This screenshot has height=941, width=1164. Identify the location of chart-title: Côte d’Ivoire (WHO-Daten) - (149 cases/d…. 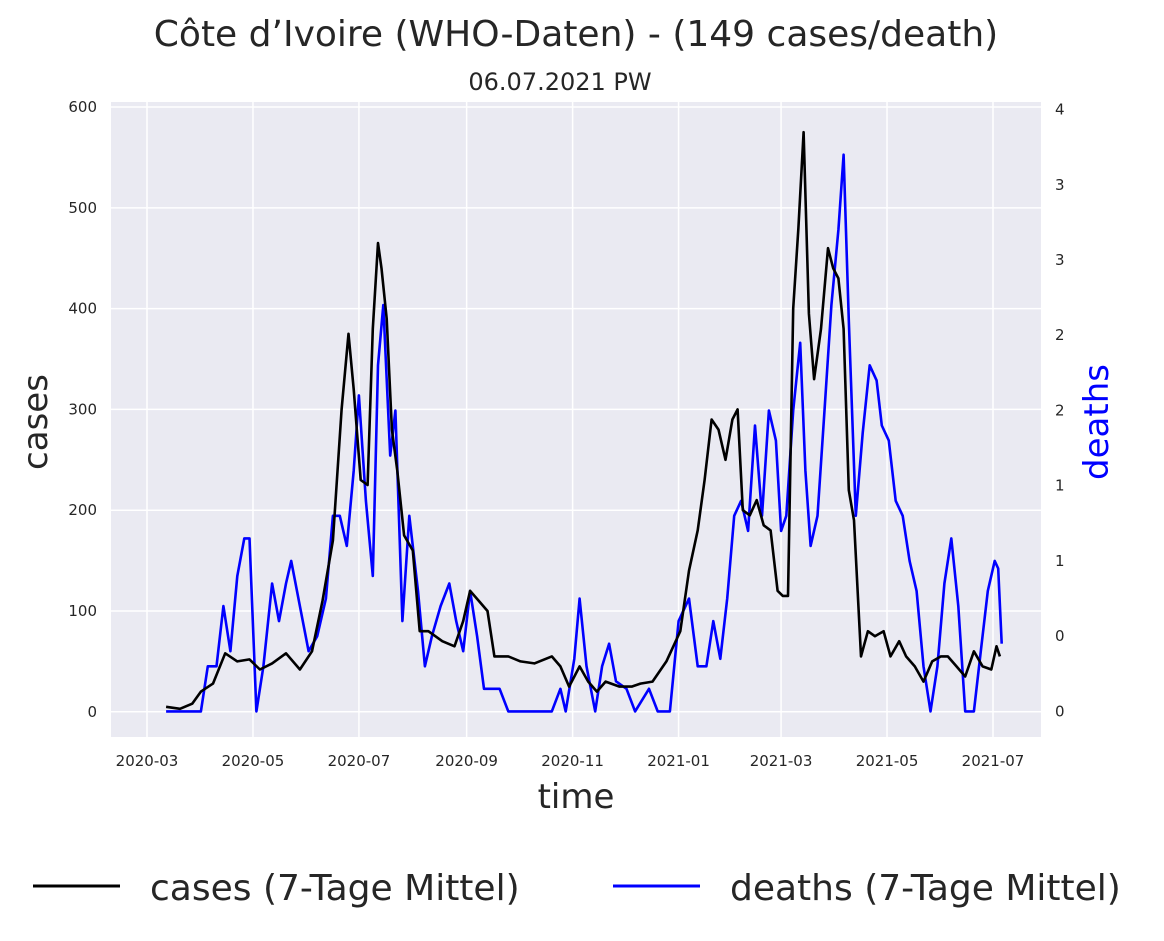
(576, 34).